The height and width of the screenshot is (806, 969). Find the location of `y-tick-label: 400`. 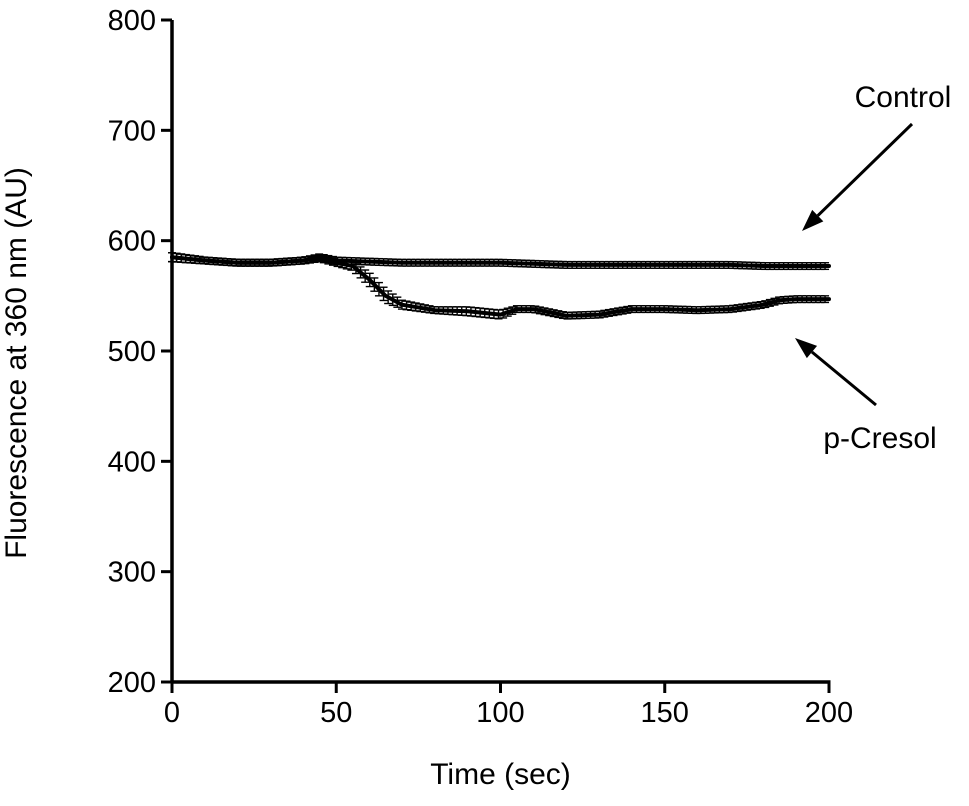

y-tick-label: 400 is located at coordinates (132, 462).